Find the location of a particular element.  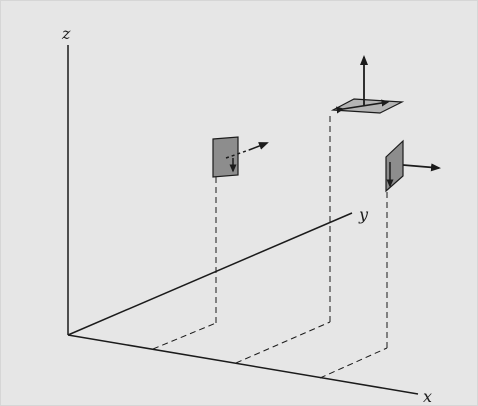

floor-dash-right is located at coordinates (353, 363).